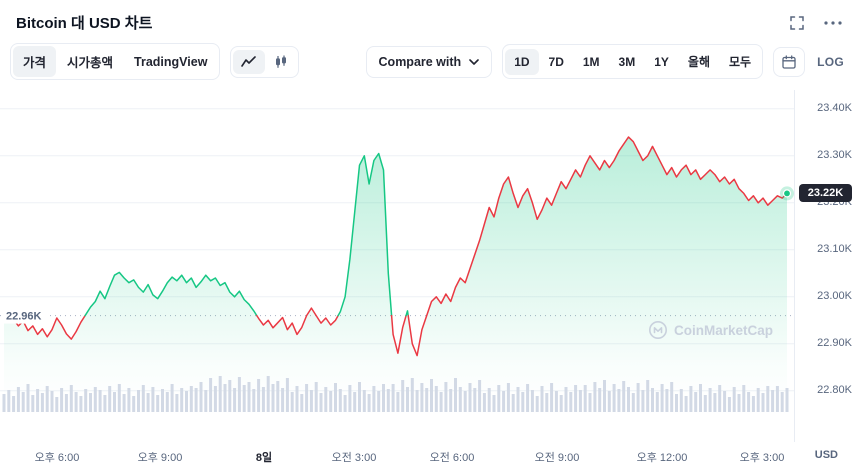 This screenshot has height=468, width=860. I want to click on compare-with-label: Compare with, so click(420, 61).